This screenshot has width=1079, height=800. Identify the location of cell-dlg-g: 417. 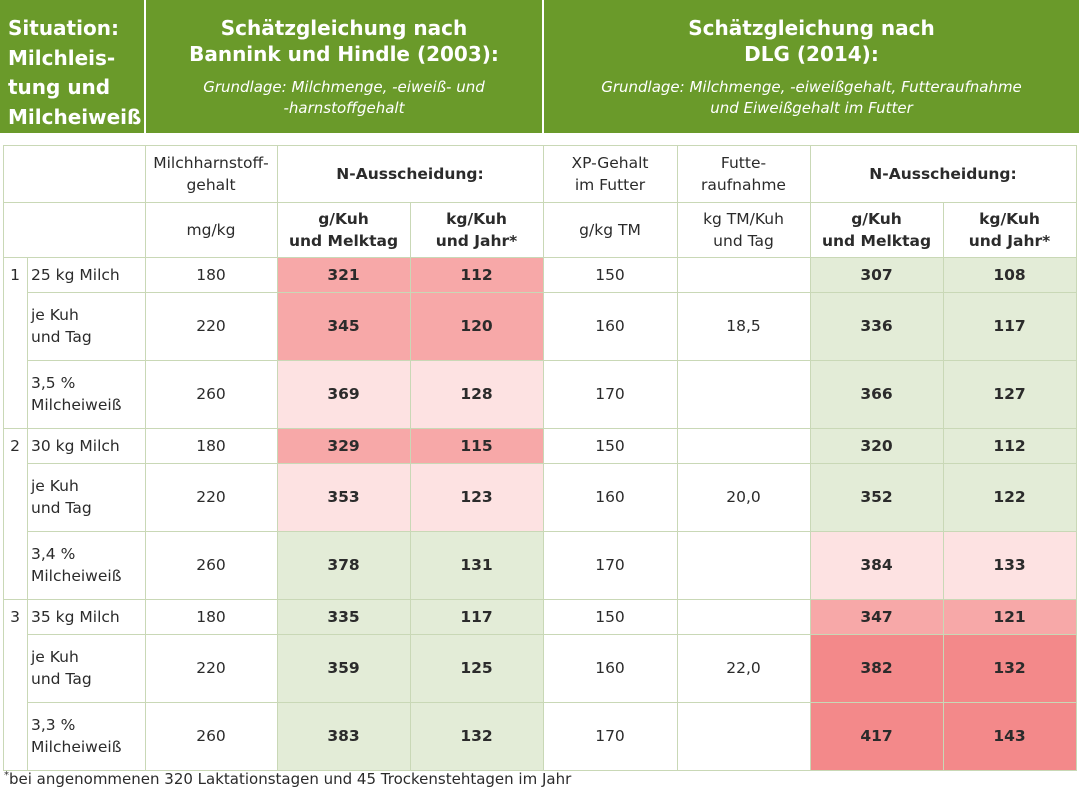
(876, 736).